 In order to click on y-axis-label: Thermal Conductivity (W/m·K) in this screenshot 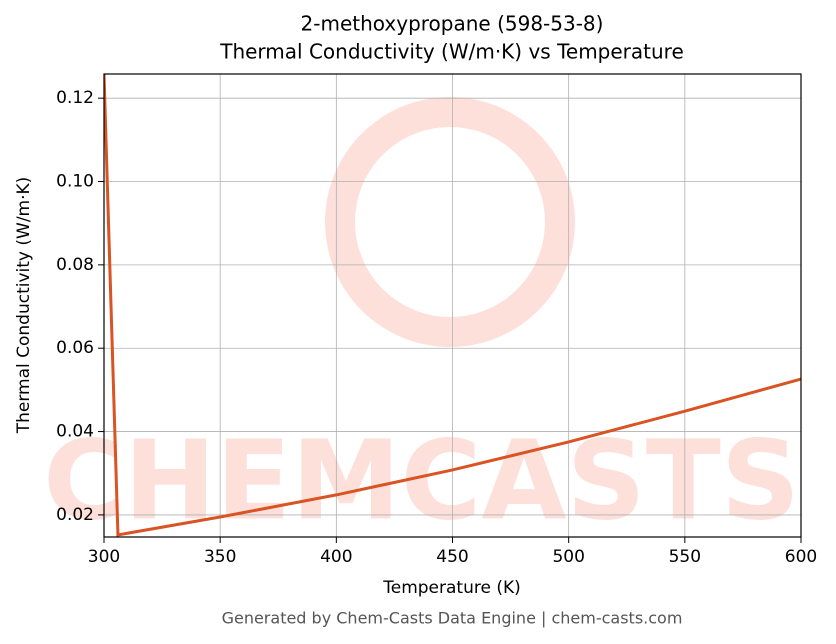, I will do `click(24, 306)`.